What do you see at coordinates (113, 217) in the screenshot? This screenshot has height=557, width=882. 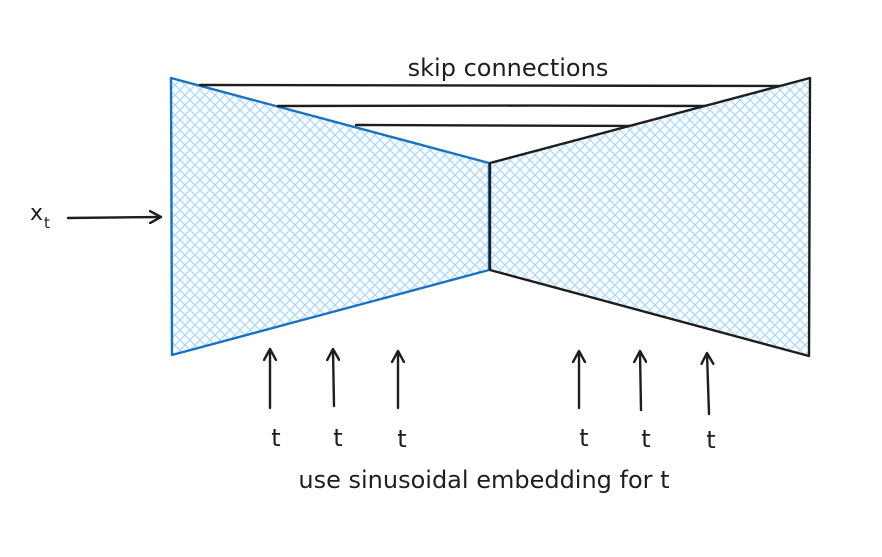 I see `input-arrow` at bounding box center [113, 217].